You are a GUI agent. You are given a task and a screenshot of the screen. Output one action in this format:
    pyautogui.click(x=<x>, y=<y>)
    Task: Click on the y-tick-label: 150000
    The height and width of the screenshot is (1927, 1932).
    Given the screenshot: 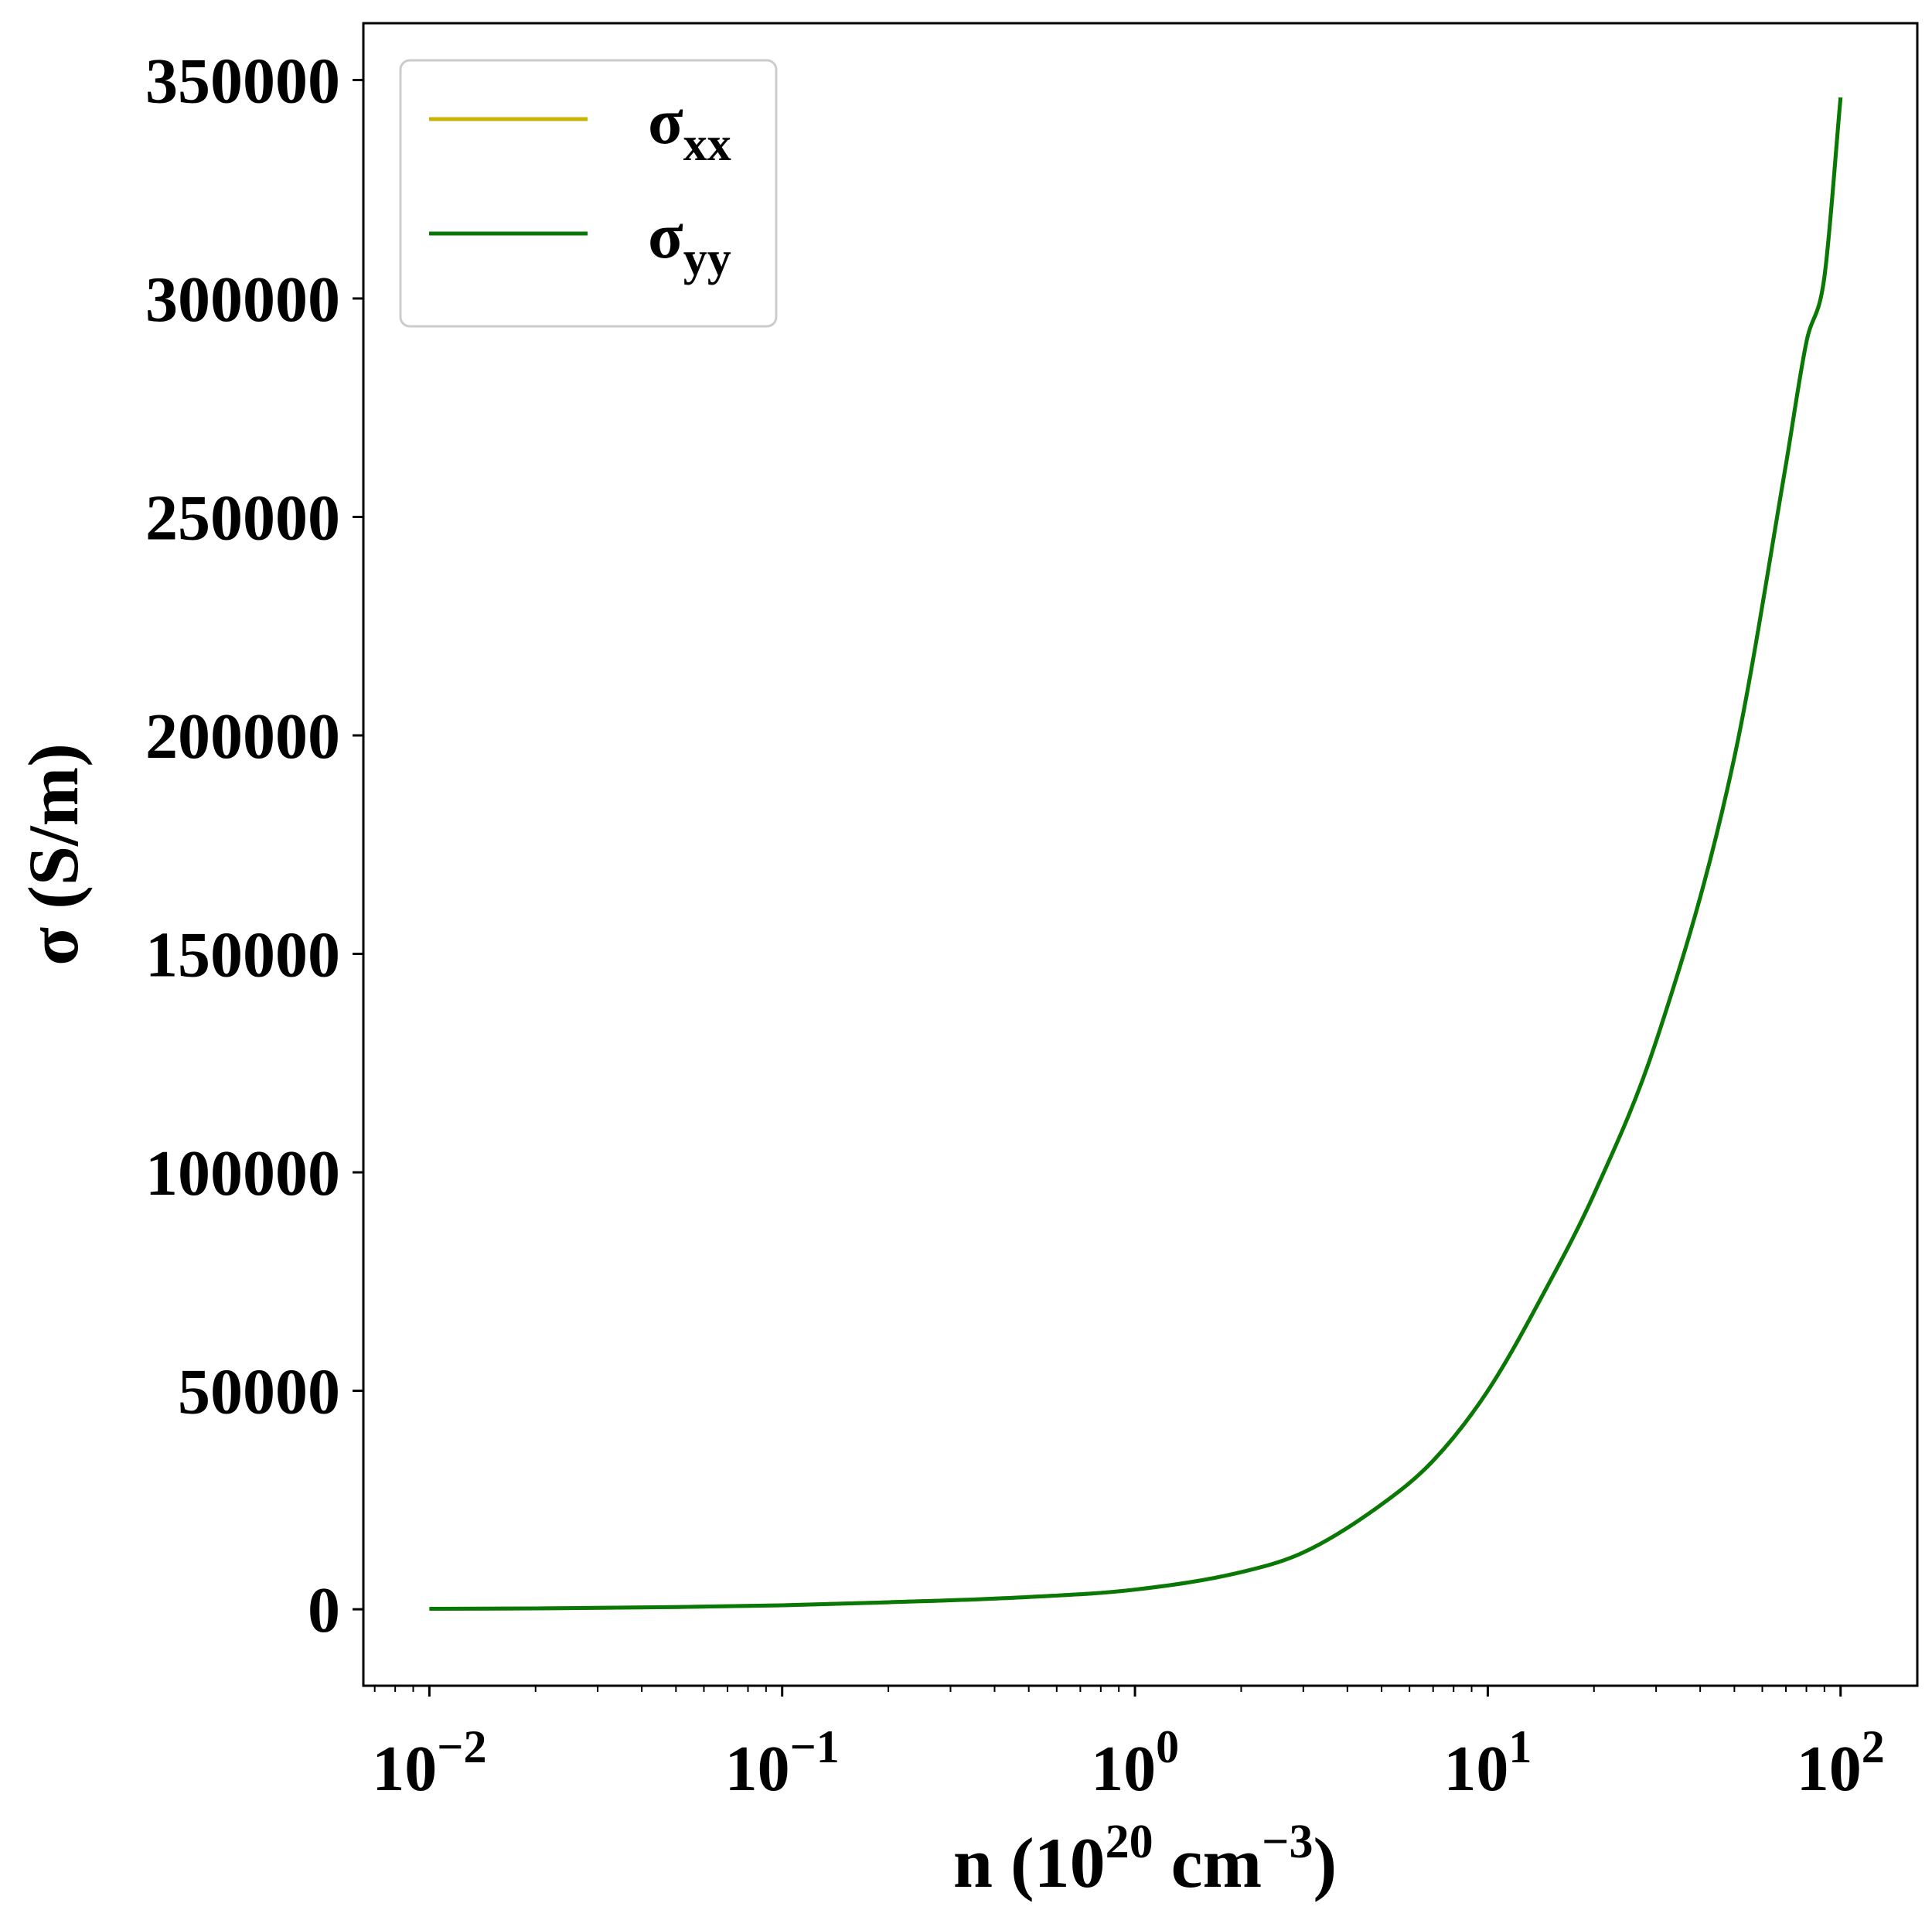 What is the action you would take?
    pyautogui.click(x=242, y=955)
    